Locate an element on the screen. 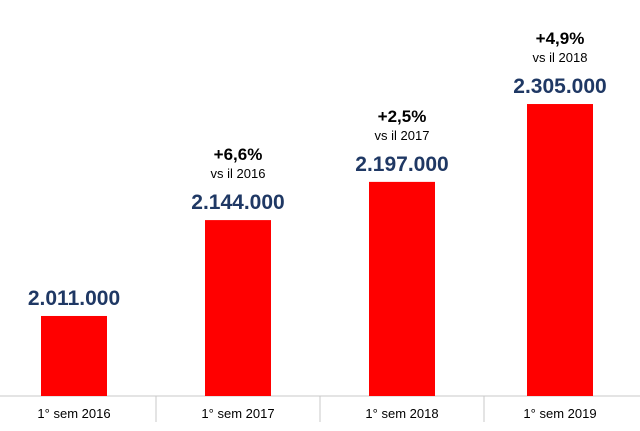 This screenshot has width=640, height=431. data-label: 2.305.000 is located at coordinates (559, 86).